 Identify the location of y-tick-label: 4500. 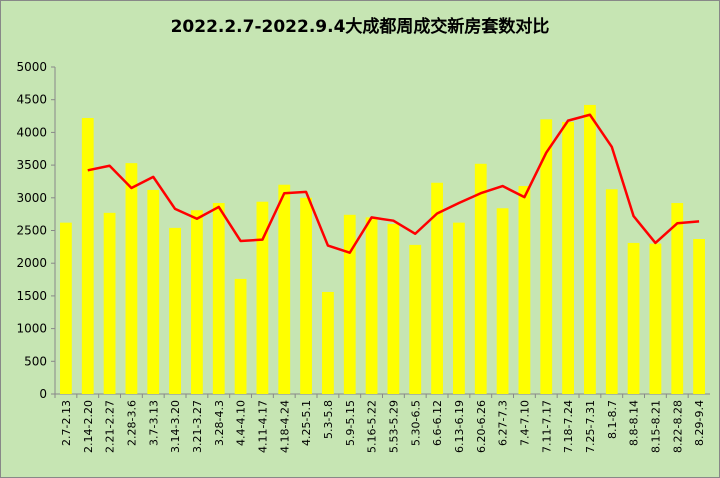
(31, 100).